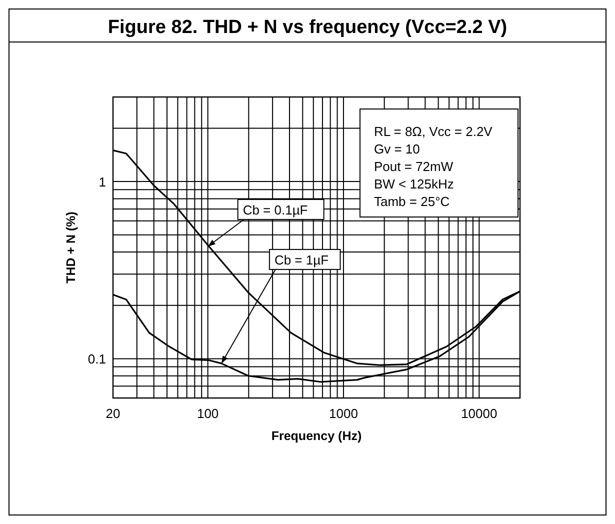  I want to click on annotation: RL = 8Ω, Vcc = 2.2V, so click(433, 131).